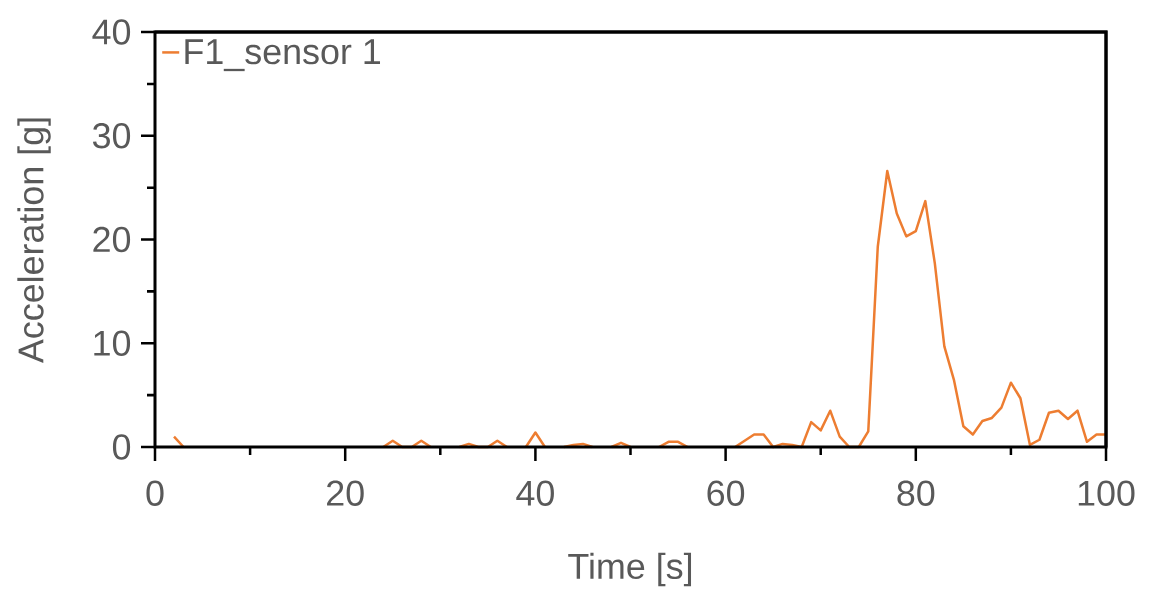 This screenshot has height=595, width=1152. What do you see at coordinates (916, 493) in the screenshot?
I see `x-tick-label: 80` at bounding box center [916, 493].